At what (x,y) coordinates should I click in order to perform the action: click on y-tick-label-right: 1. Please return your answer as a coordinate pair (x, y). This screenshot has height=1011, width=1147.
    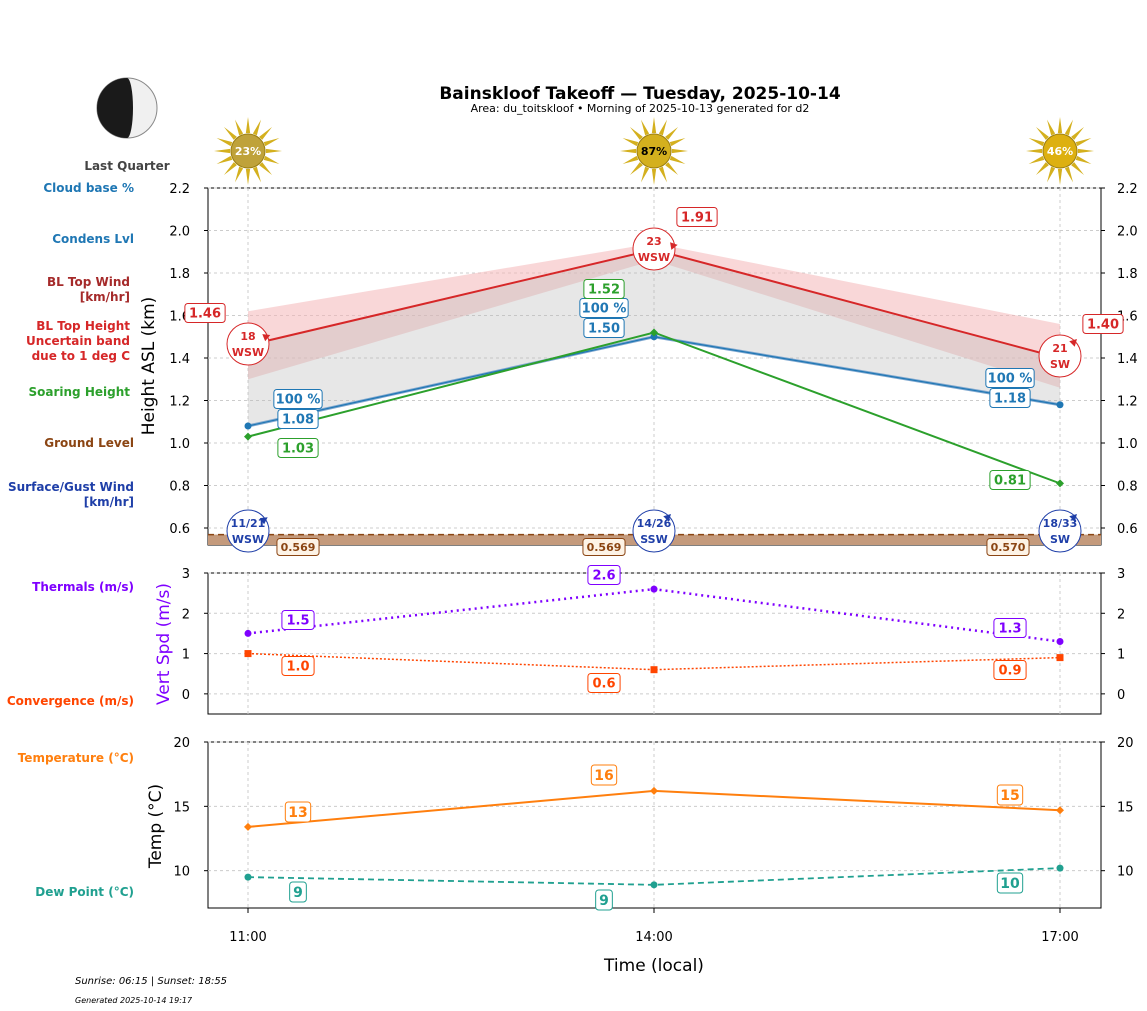
    Looking at the image, I should click on (1121, 655).